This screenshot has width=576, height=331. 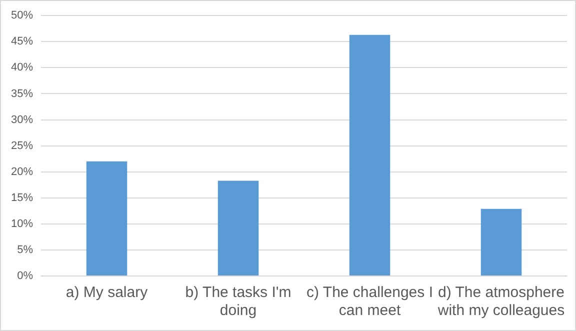 I want to click on y-tick-label: 10%, so click(x=22, y=224).